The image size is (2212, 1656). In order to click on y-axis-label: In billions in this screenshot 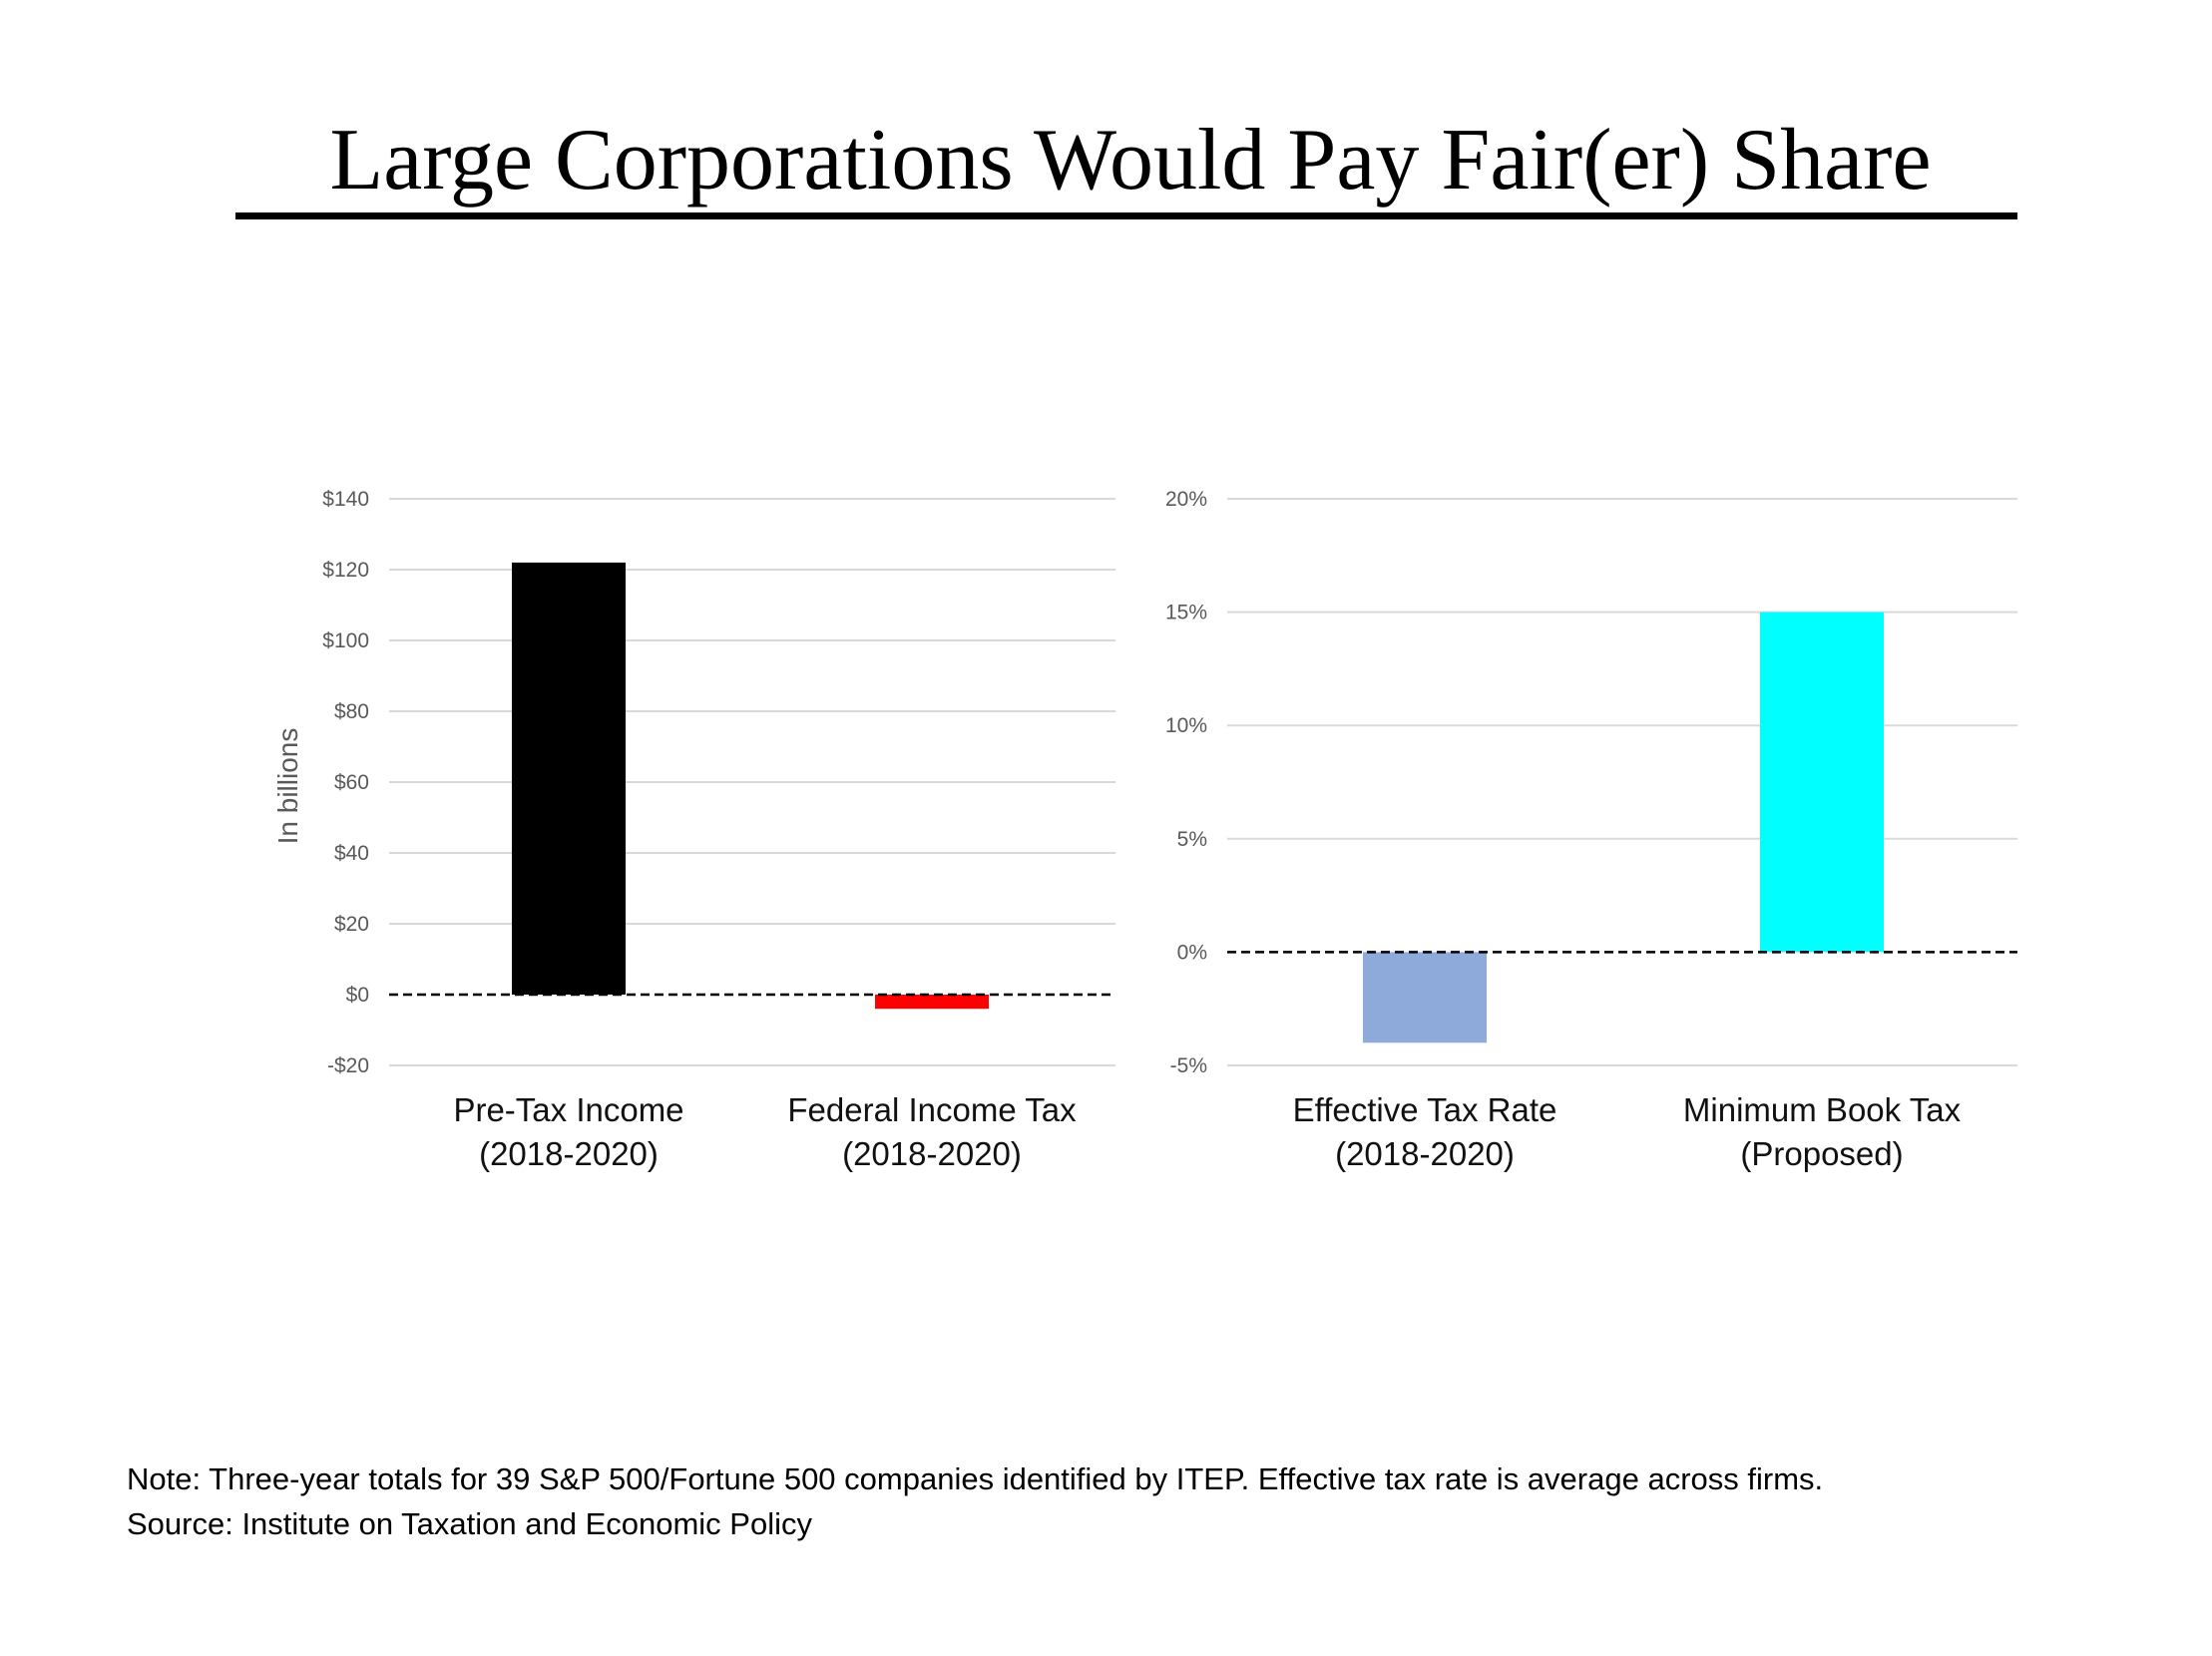, I will do `click(287, 786)`.